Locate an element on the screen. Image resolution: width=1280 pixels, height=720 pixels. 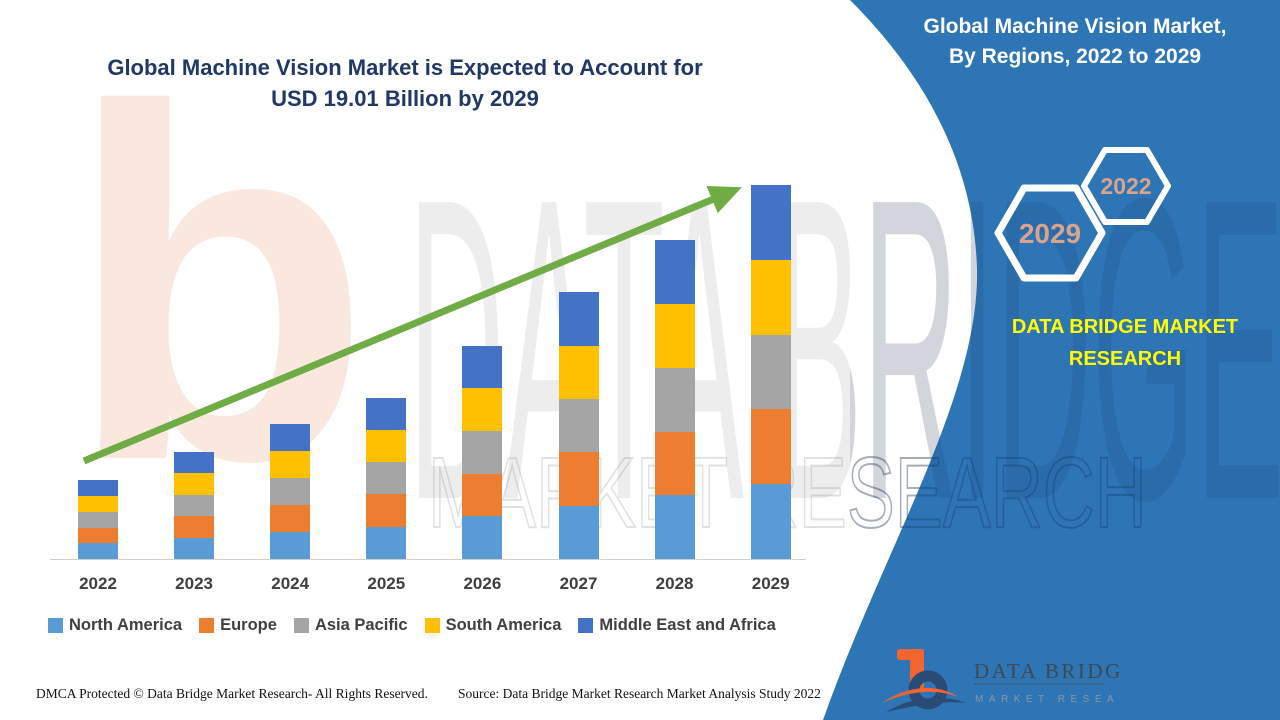
bar-segment-2028-north-america is located at coordinates (674, 527).